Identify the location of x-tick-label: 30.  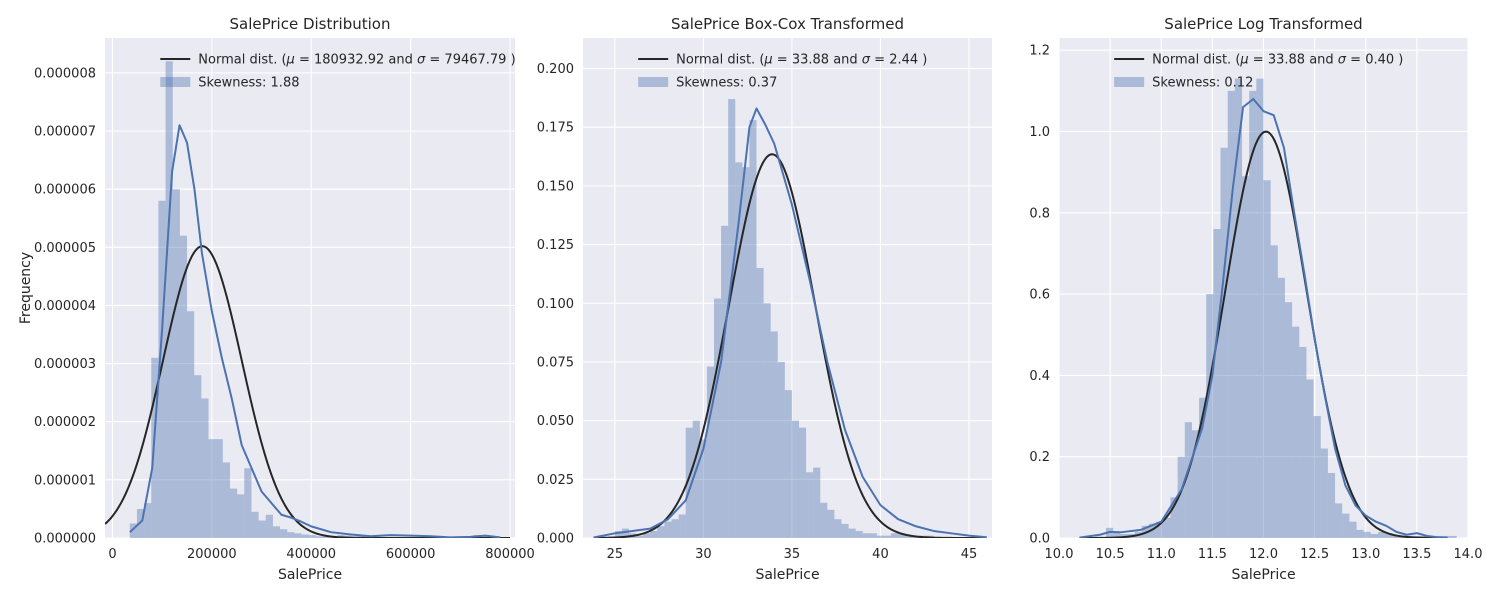
(703, 554).